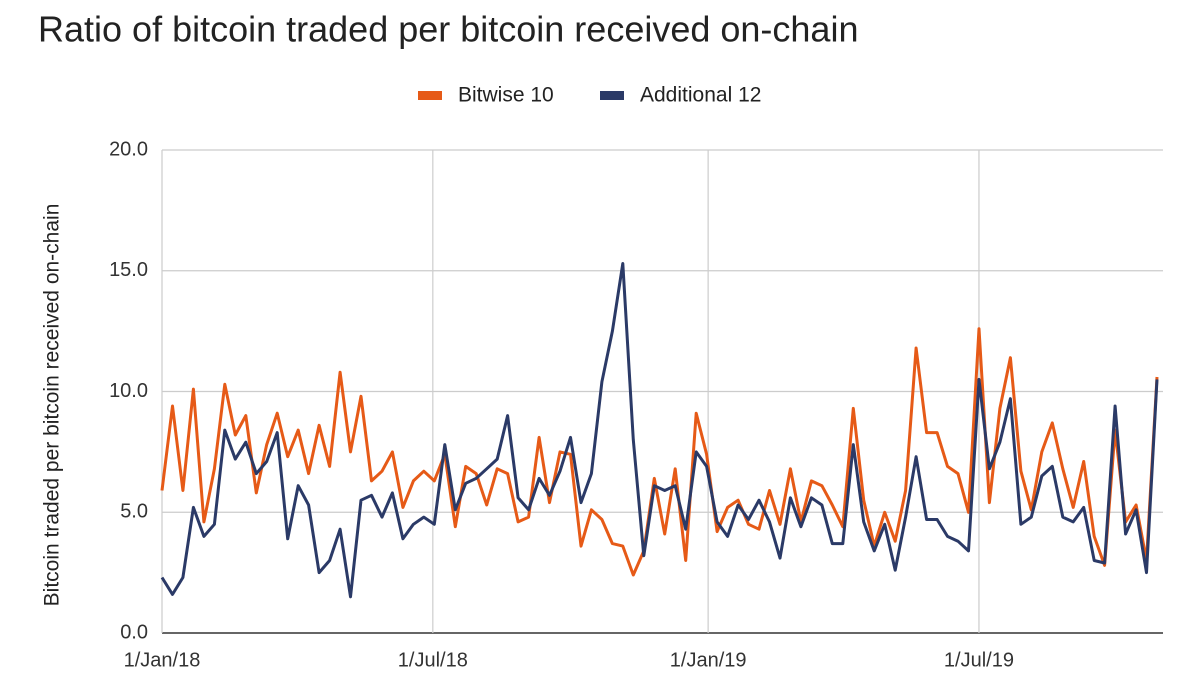 The height and width of the screenshot is (682, 1200). I want to click on x-tick-label: 1/Jul/19, so click(979, 660).